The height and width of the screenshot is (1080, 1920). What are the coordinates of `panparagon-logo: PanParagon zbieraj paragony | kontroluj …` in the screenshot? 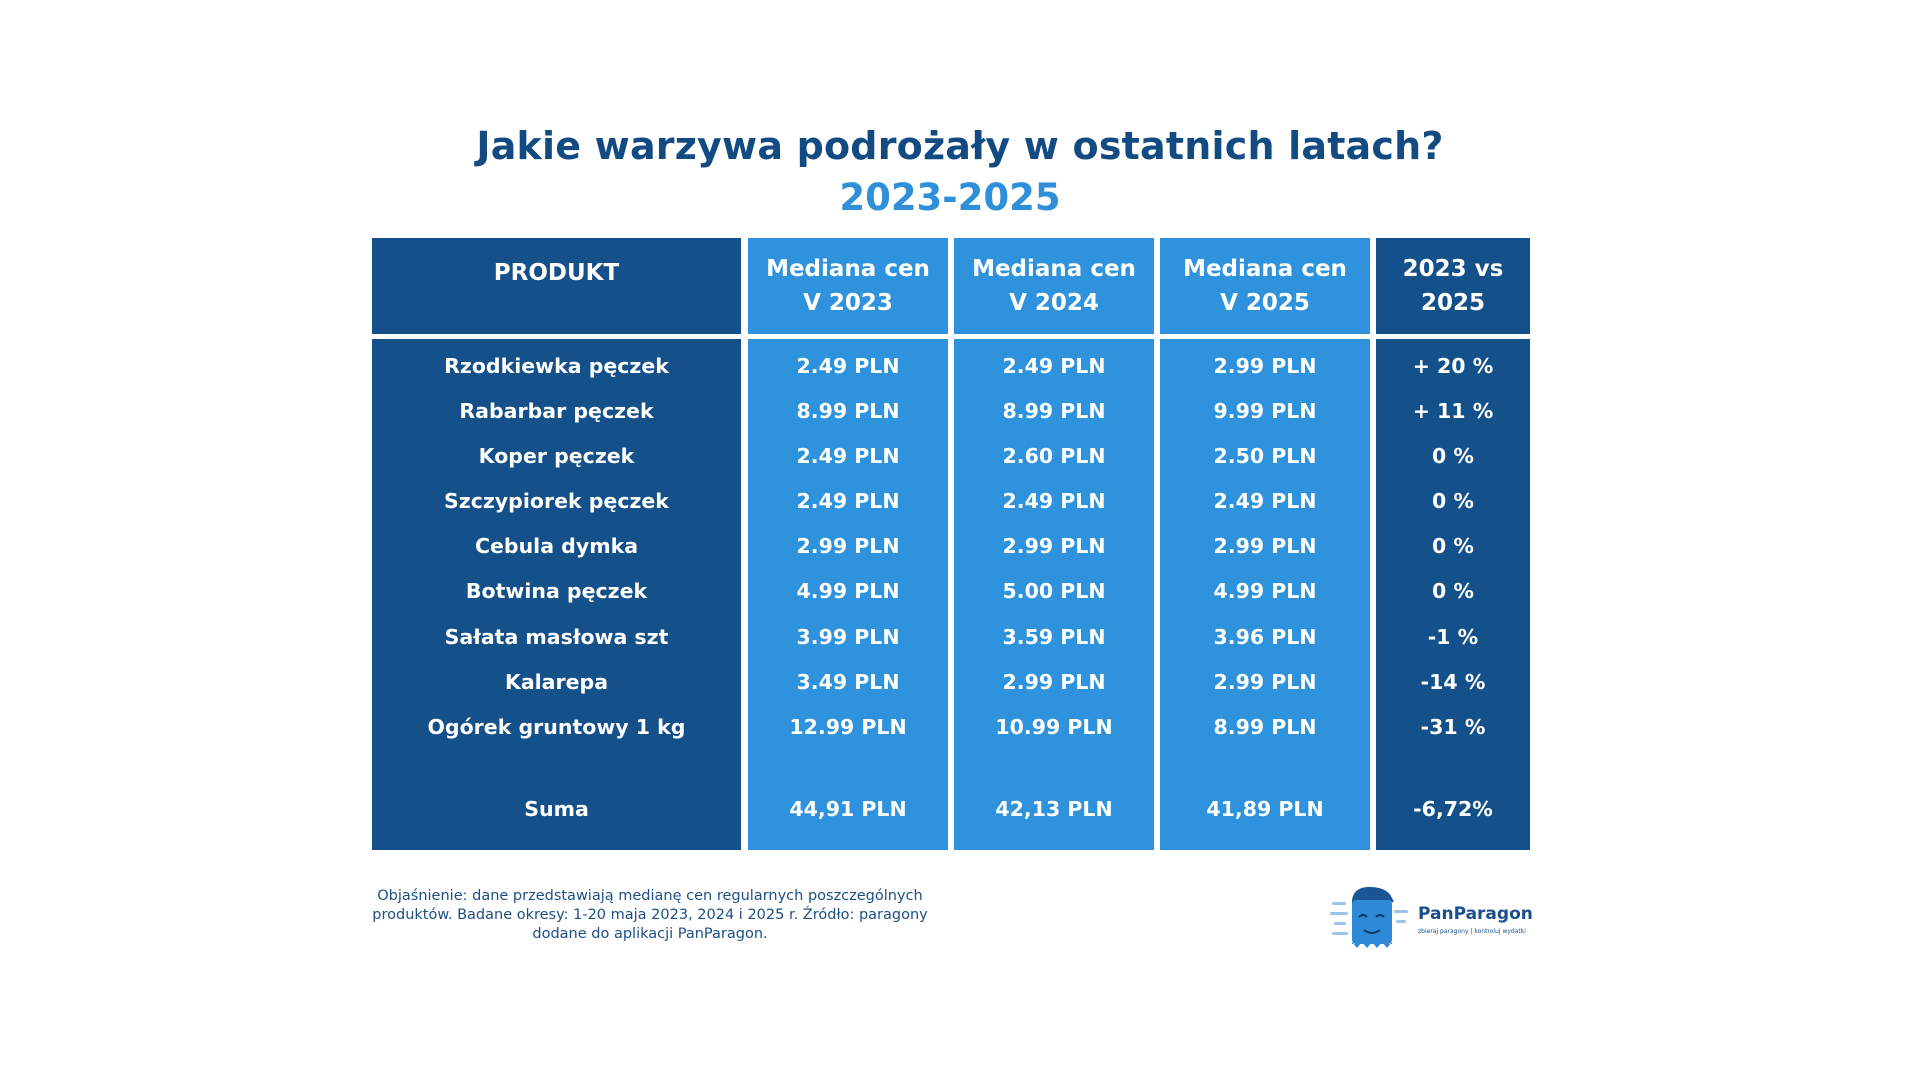 It's located at (1431, 917).